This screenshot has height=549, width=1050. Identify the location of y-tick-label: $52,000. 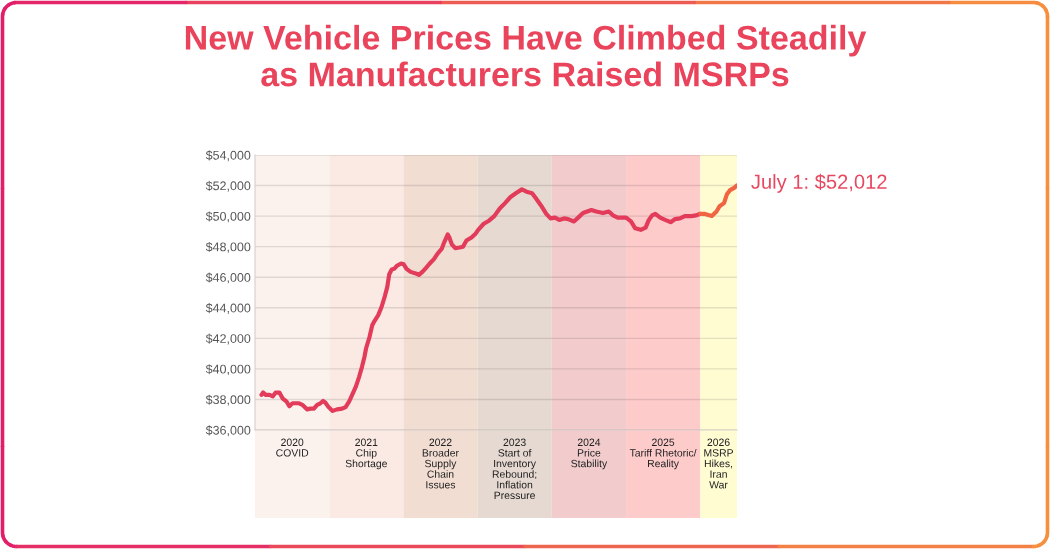
(228, 186).